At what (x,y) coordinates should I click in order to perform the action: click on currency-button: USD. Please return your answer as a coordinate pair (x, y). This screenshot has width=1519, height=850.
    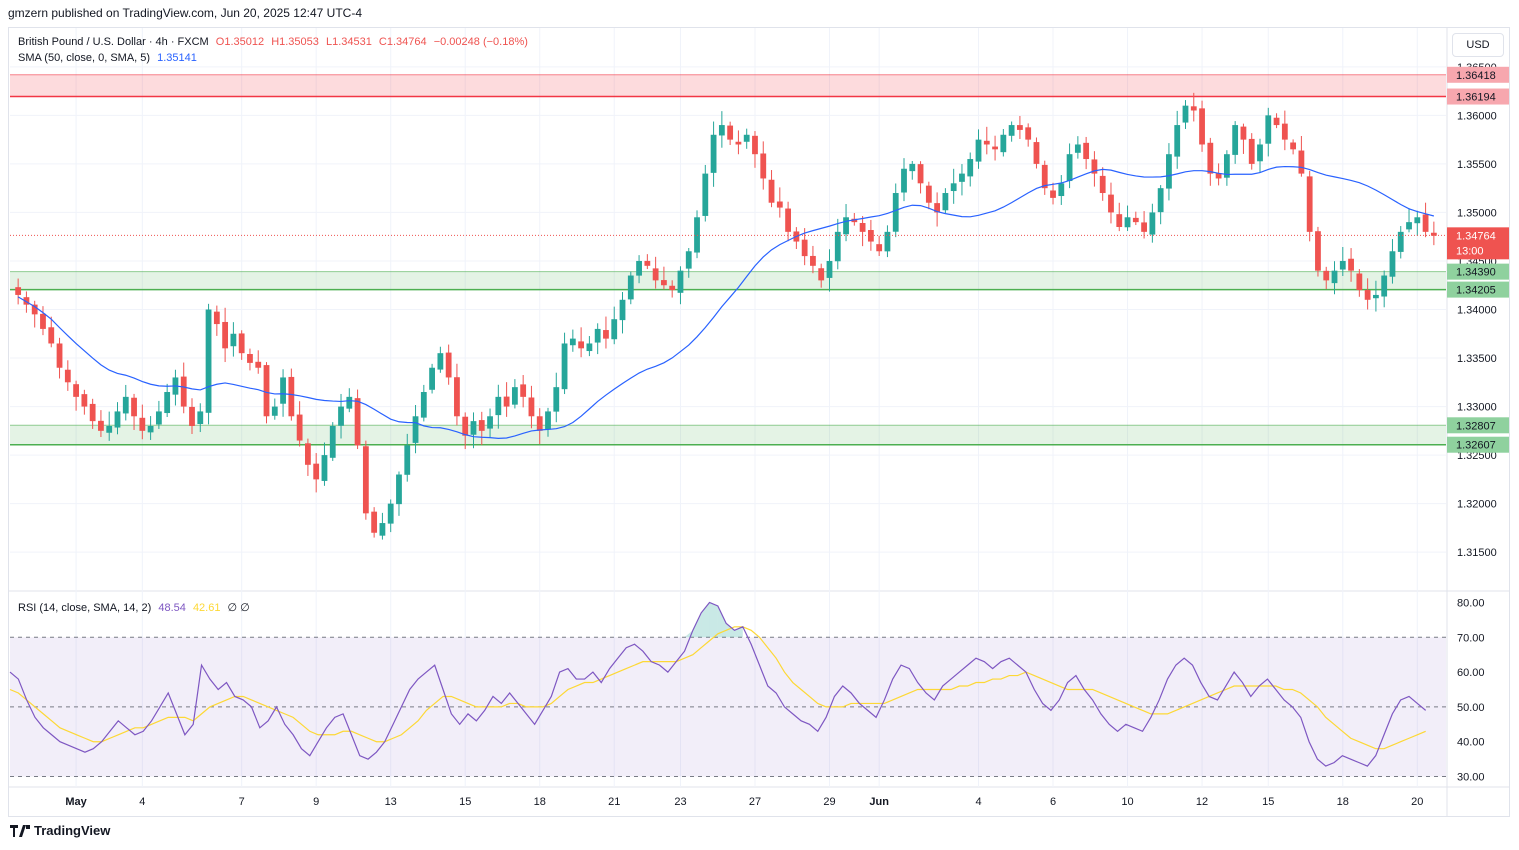
    Looking at the image, I should click on (1478, 45).